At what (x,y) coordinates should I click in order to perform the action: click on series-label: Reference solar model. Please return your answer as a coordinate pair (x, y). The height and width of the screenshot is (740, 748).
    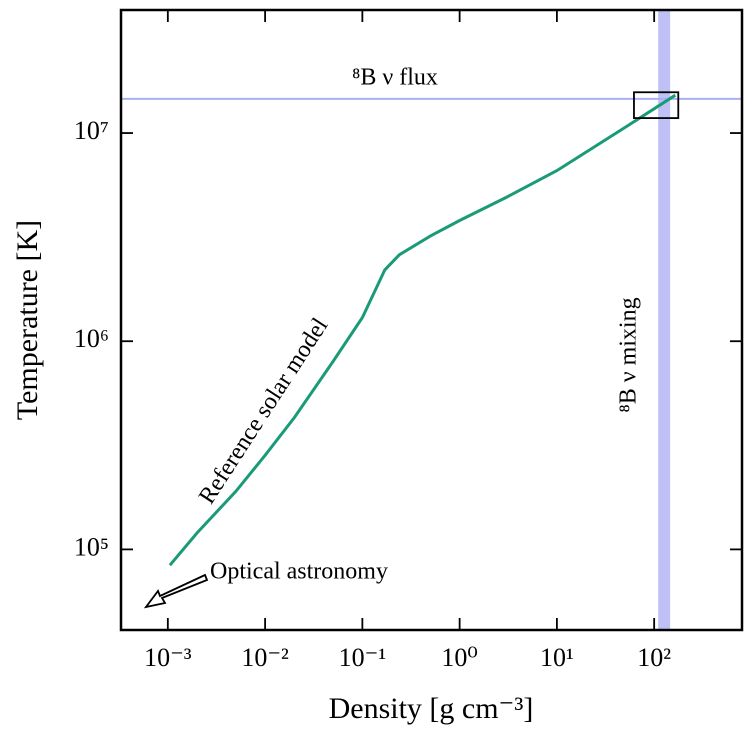
    Looking at the image, I should click on (264, 411).